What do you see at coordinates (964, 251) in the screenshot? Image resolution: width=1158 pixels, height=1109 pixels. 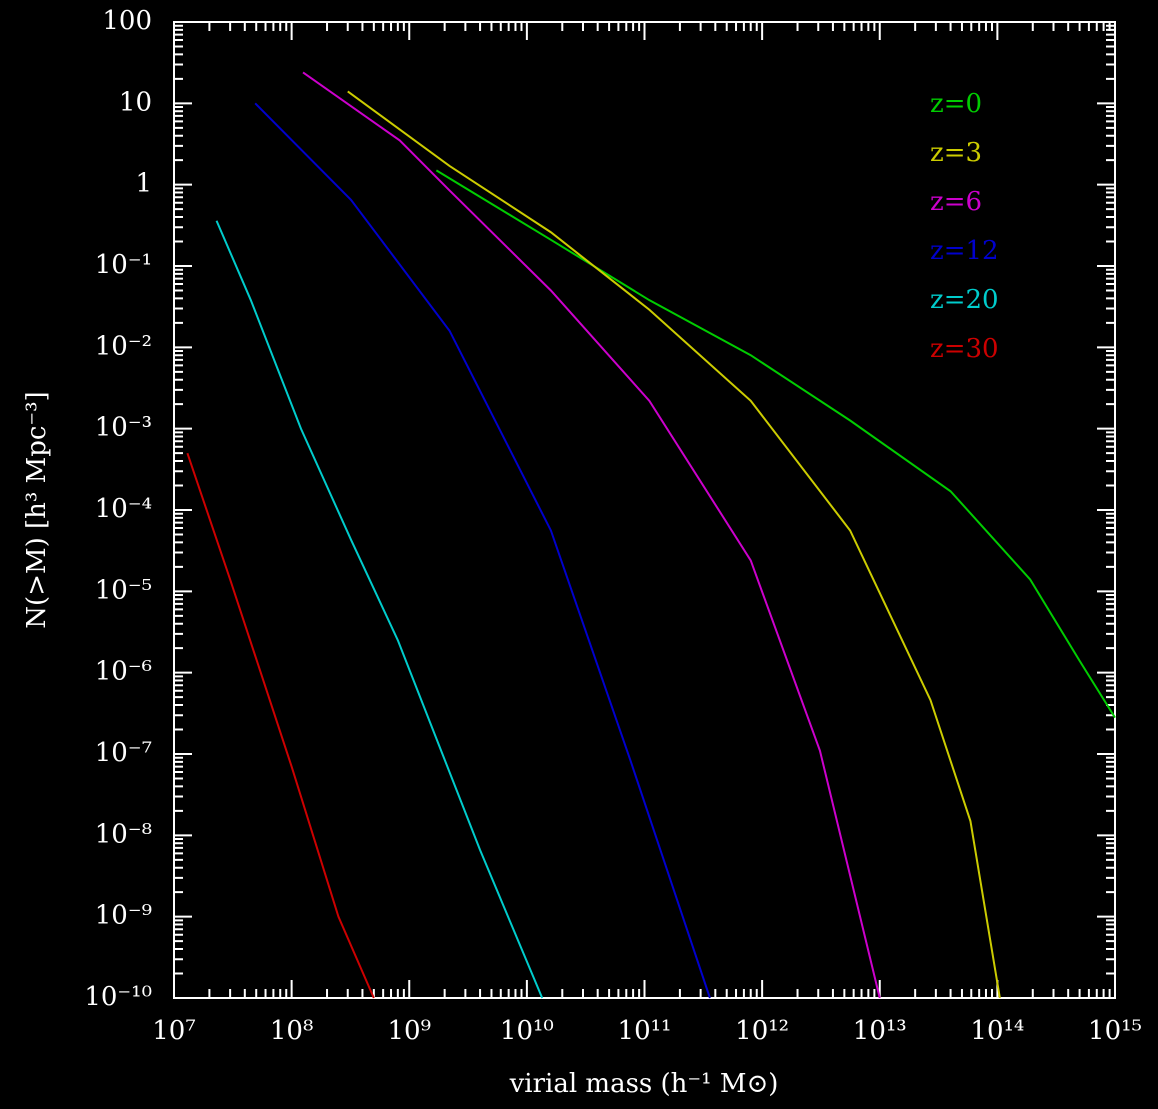 I see `legend-label: z=12` at bounding box center [964, 251].